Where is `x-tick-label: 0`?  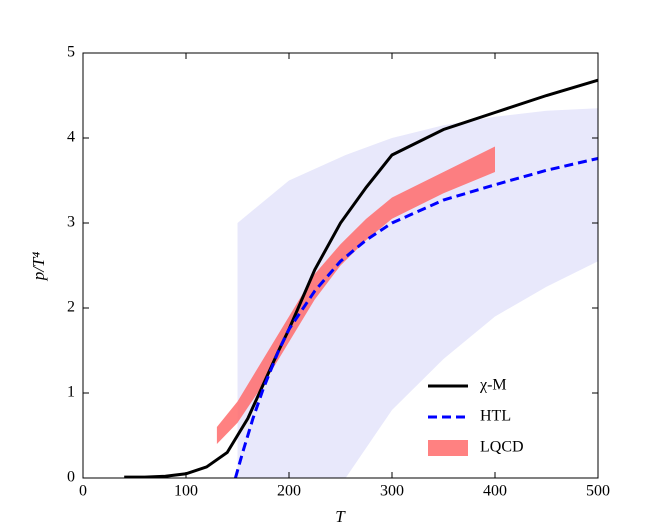
x-tick-label: 0 is located at coordinates (83, 491).